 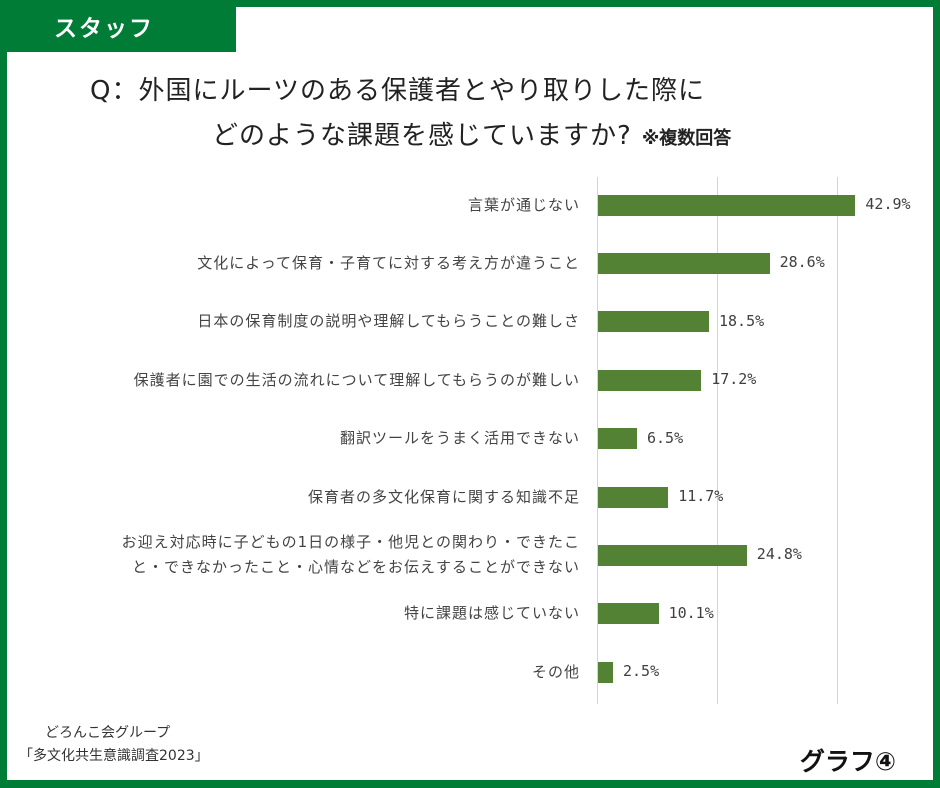 I want to click on category-label-line: その他, so click(x=555, y=671).